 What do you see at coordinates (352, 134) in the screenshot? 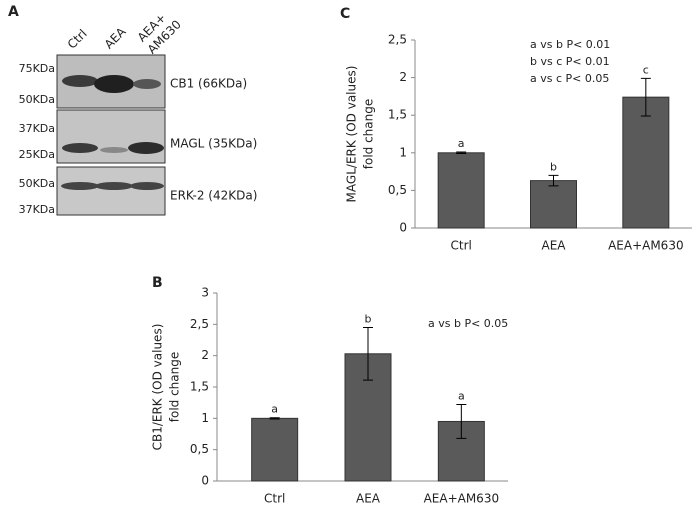
I see `y-axis-label: MAGL/ERK (OD values)` at bounding box center [352, 134].